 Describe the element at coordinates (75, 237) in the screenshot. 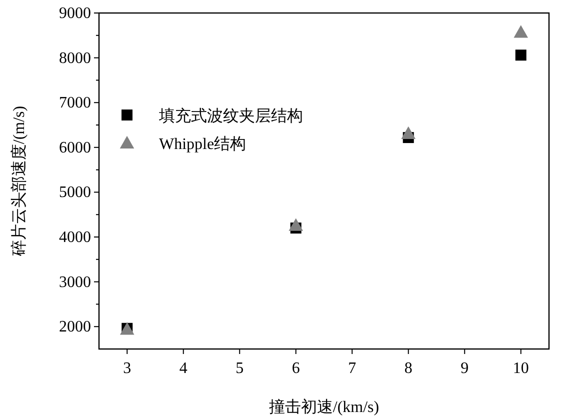

I see `y-tick-label: 4000` at that location.